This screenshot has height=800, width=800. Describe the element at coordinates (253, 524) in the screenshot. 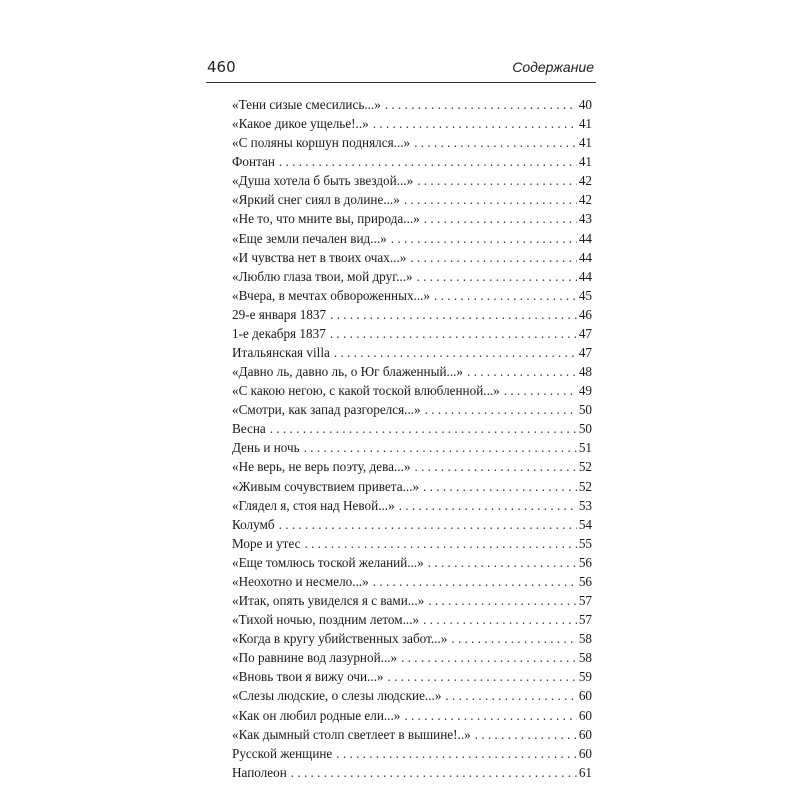

I see `toc-entry-title: Колумб` at that location.